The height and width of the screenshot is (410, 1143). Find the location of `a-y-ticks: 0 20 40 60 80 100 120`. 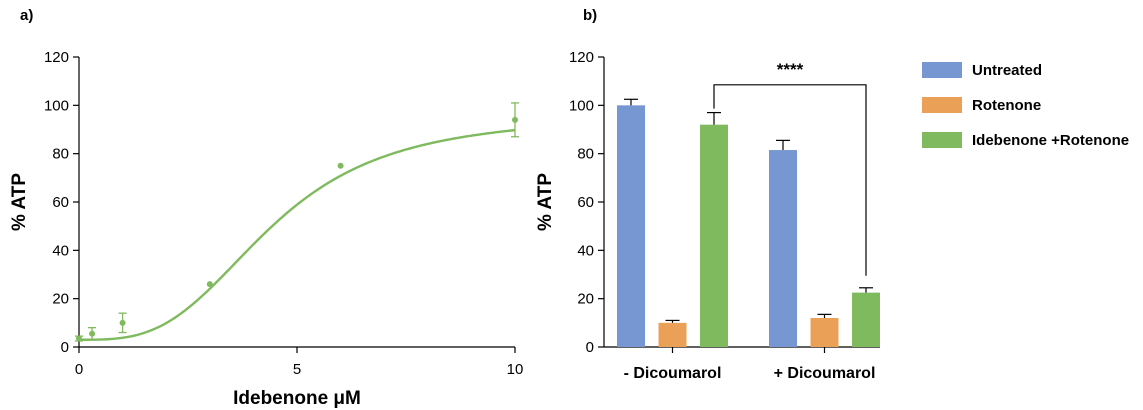

a-y-ticks: 0 20 40 60 80 100 120 is located at coordinates (61, 202).